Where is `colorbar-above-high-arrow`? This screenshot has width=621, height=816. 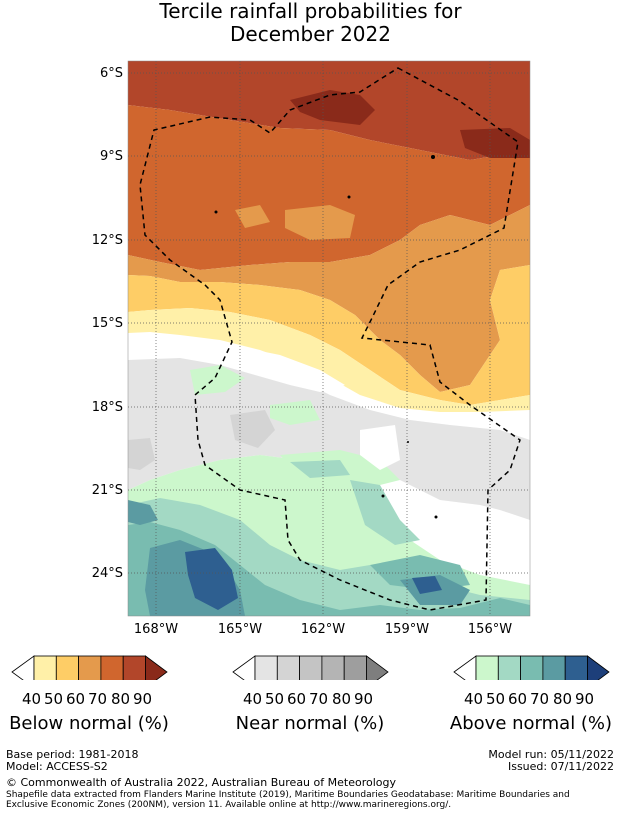
colorbar-above-high-arrow is located at coordinates (598, 667).